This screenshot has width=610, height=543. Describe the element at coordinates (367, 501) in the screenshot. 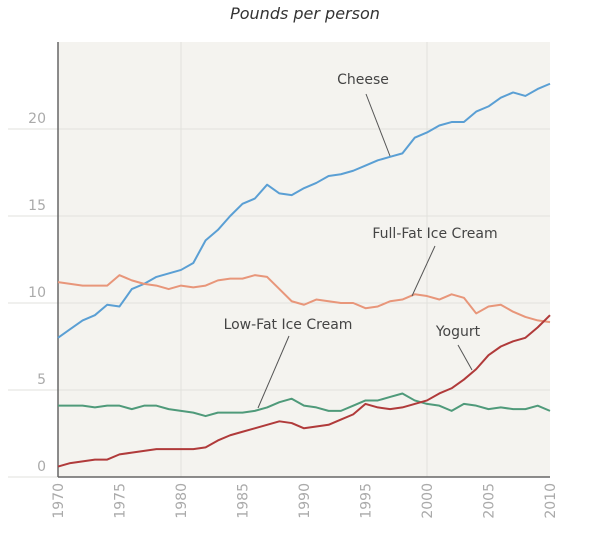

I see `x-tick-label: 1995` at that location.